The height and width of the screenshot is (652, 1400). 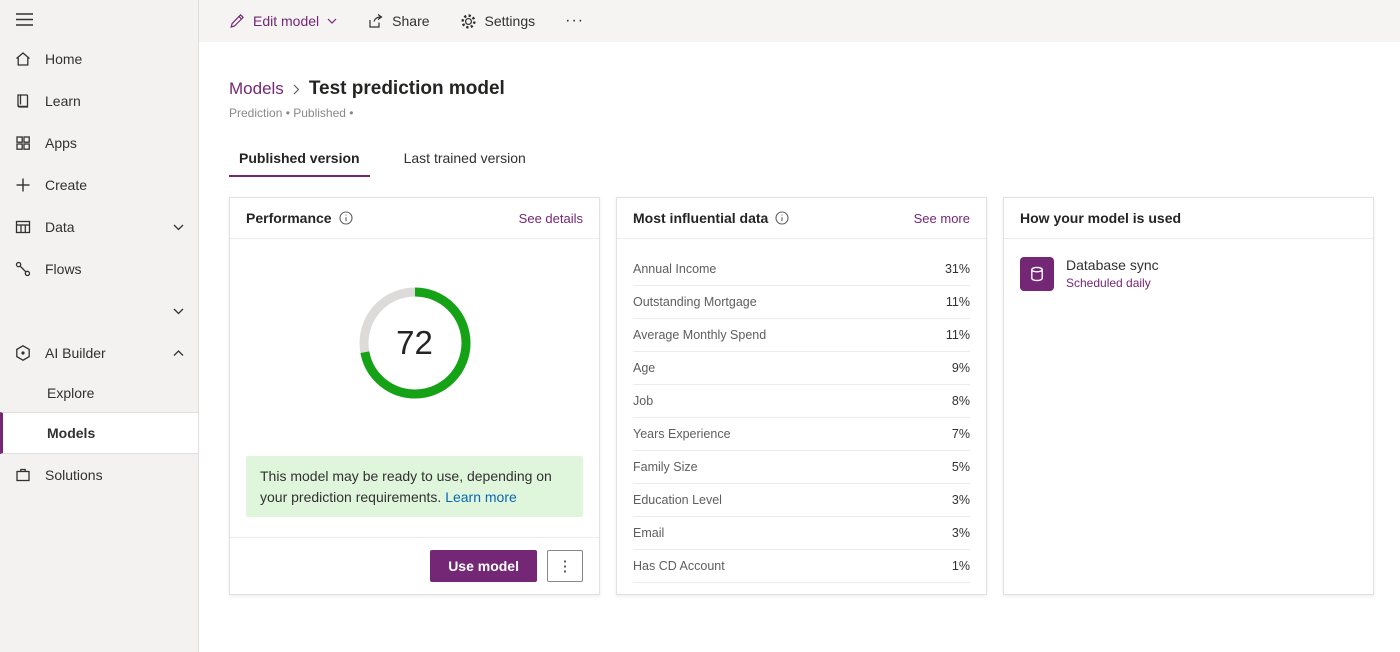 I want to click on usage-title: How your model is used, so click(x=1101, y=218).